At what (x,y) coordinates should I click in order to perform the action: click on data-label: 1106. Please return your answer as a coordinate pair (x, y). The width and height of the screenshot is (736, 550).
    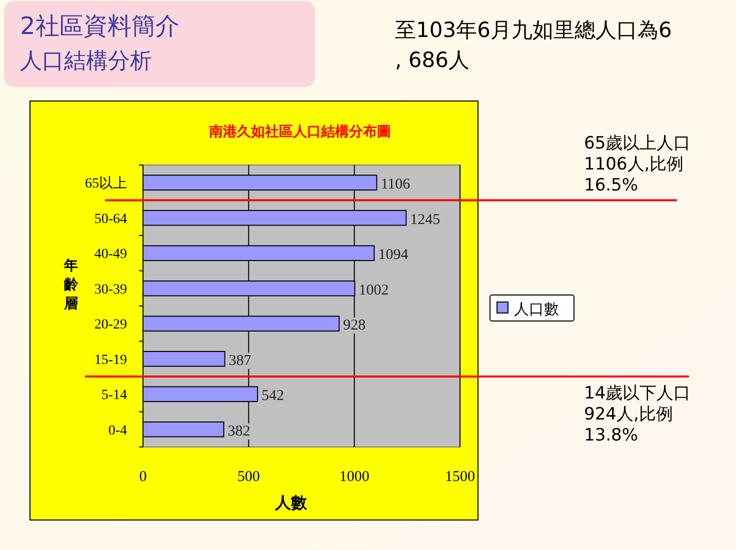
    Looking at the image, I should click on (395, 184).